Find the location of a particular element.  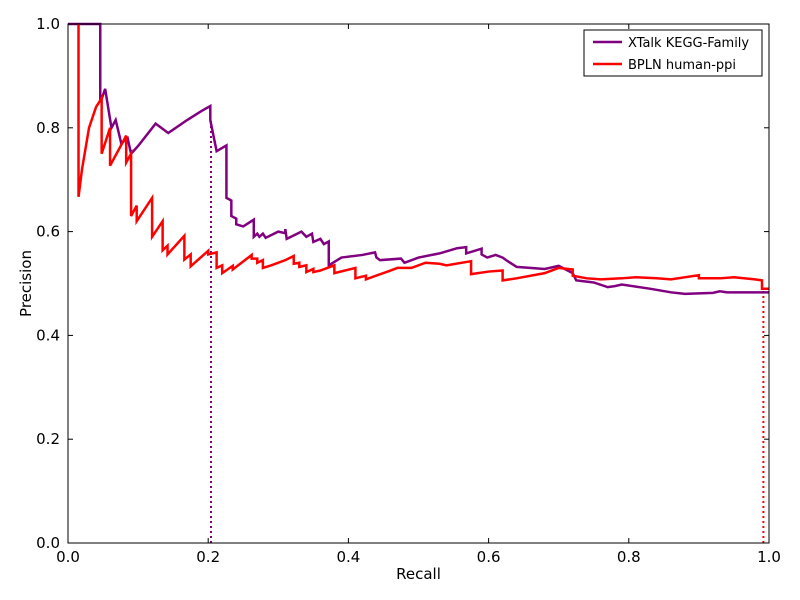

legend-label-2: BPLN human-ppi is located at coordinates (682, 65).